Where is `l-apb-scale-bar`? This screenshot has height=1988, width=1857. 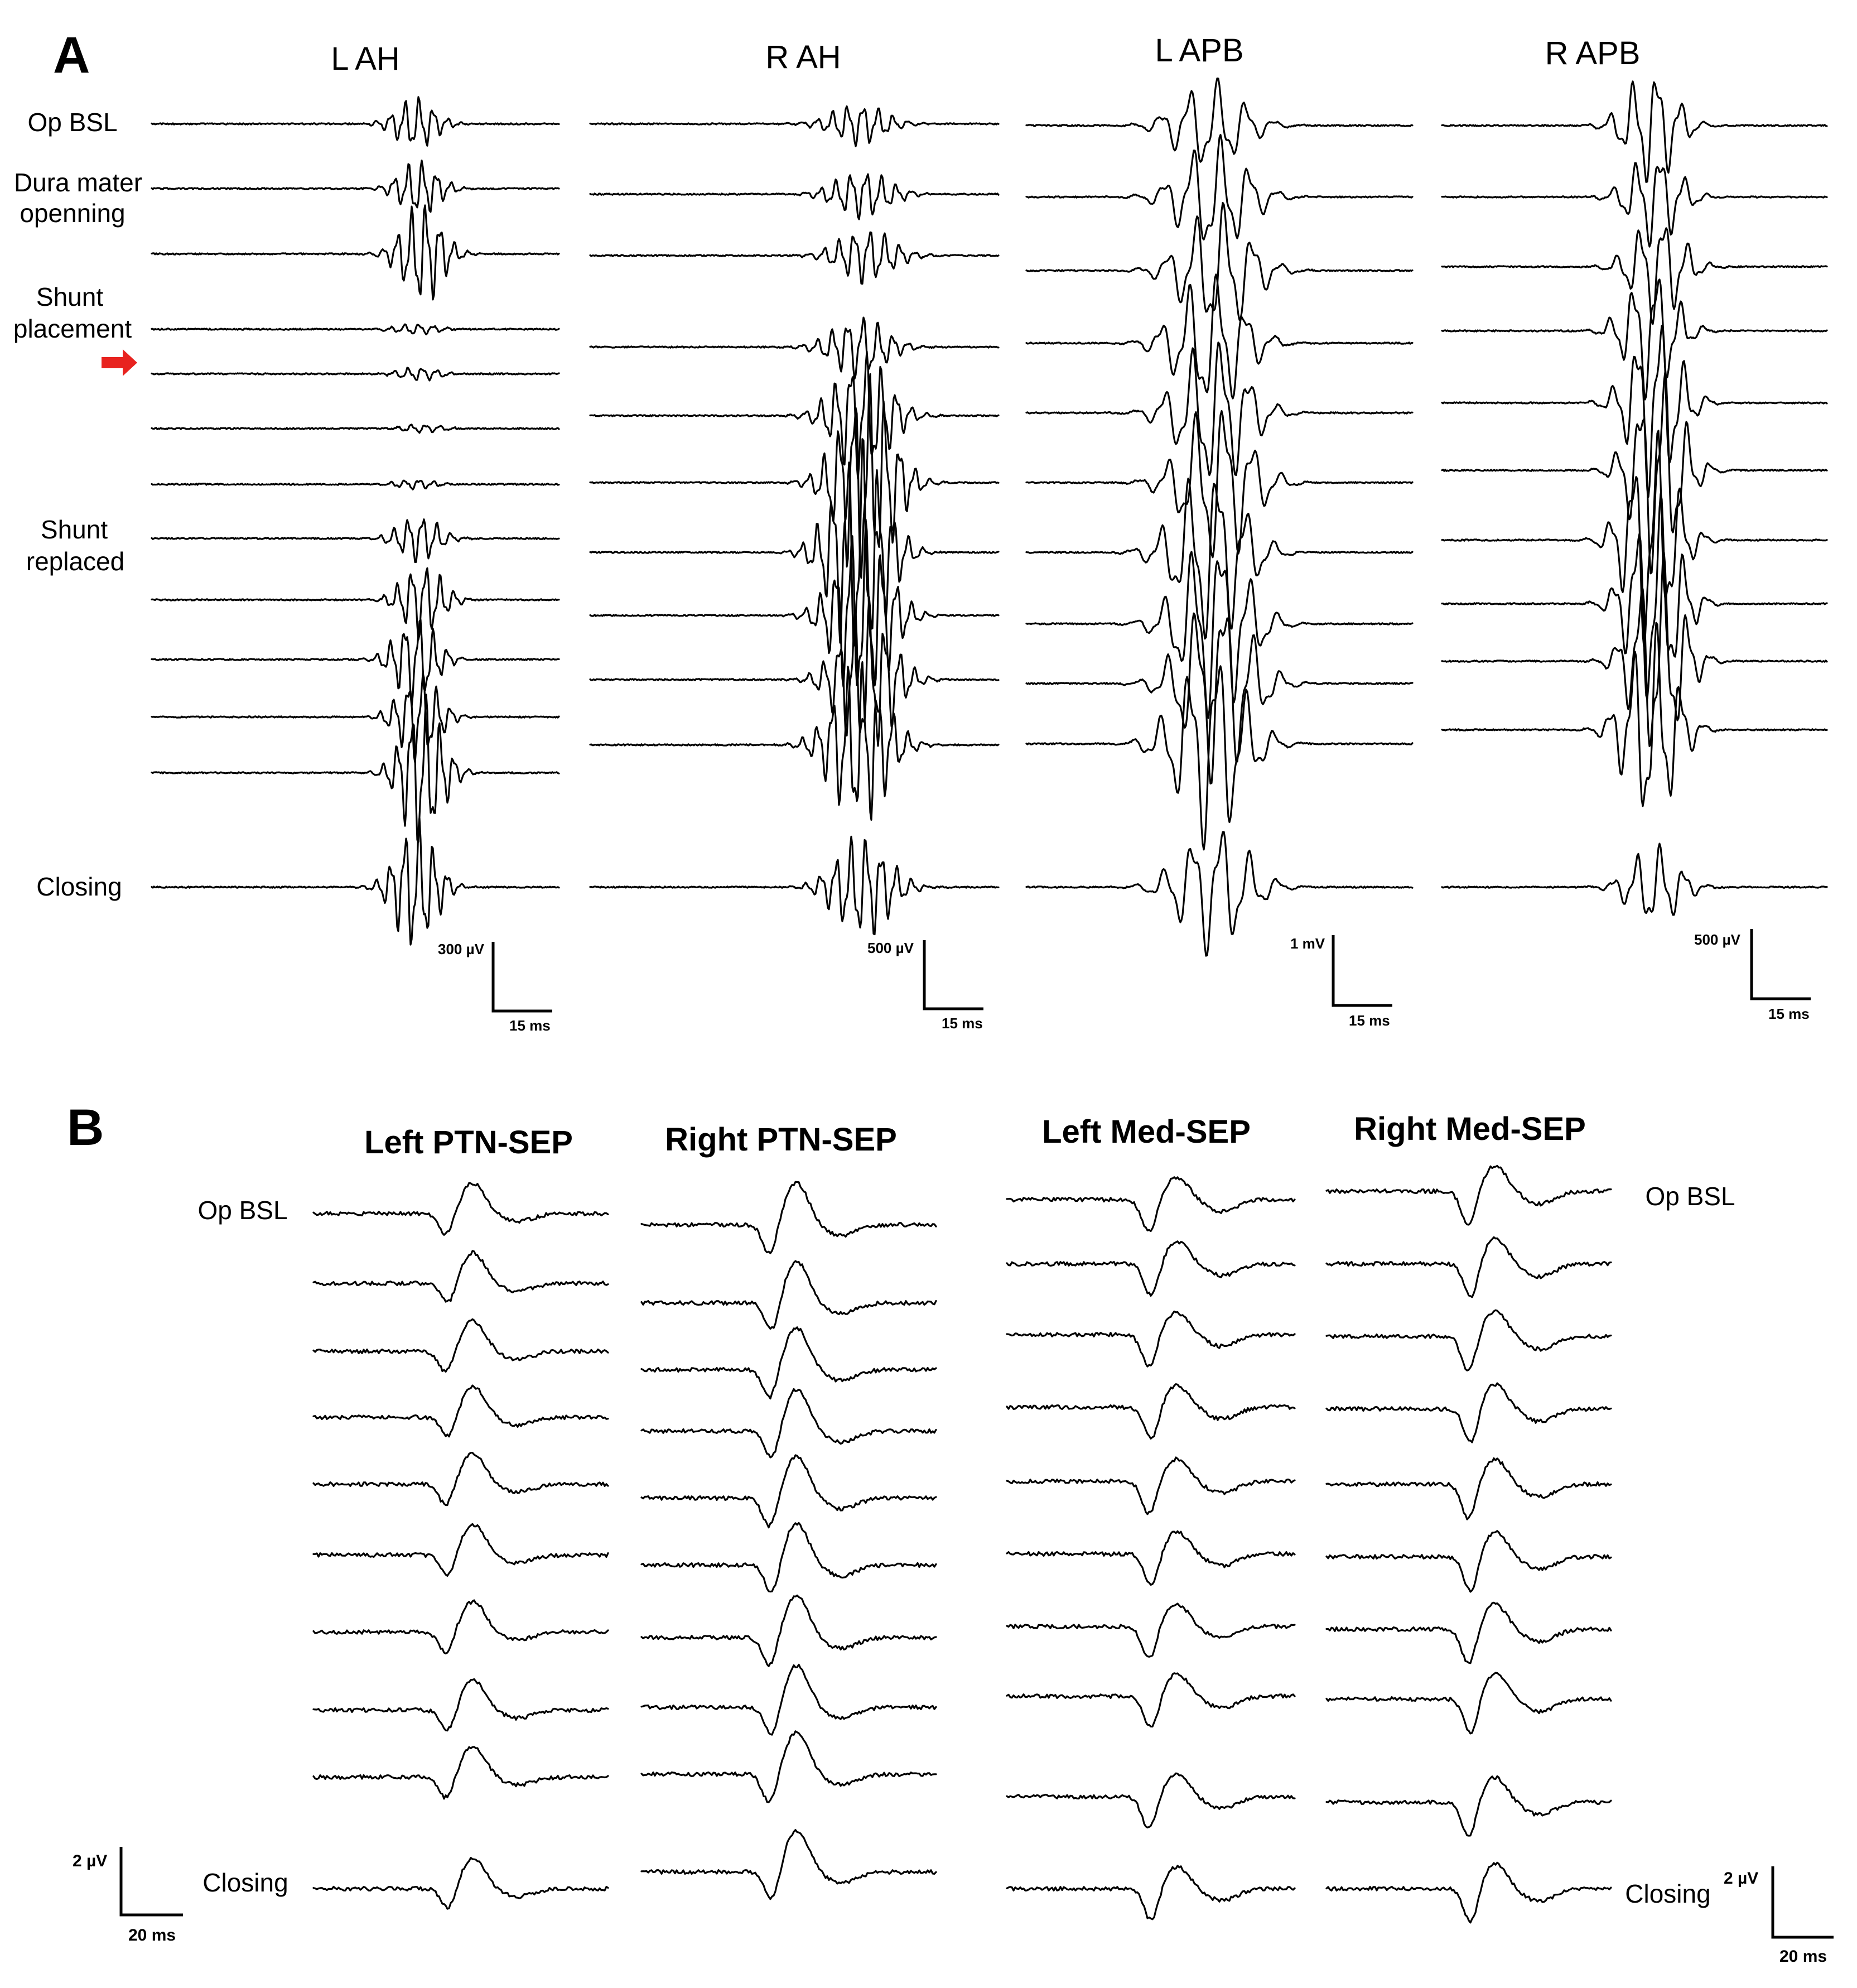
l-apb-scale-bar is located at coordinates (1362, 971).